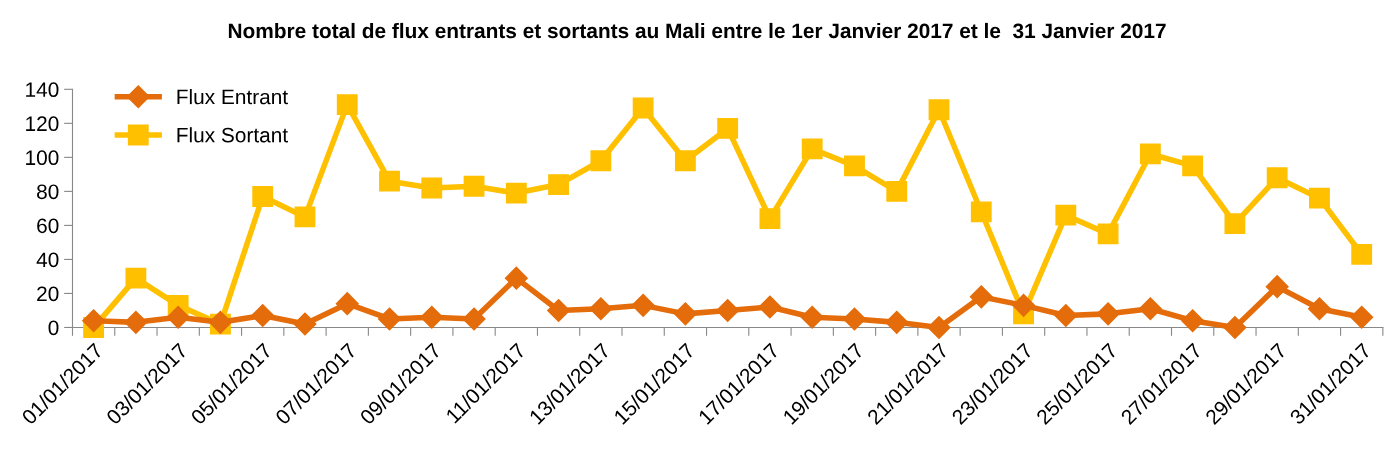  What do you see at coordinates (48, 226) in the screenshot?
I see `y-tick-label: 60` at bounding box center [48, 226].